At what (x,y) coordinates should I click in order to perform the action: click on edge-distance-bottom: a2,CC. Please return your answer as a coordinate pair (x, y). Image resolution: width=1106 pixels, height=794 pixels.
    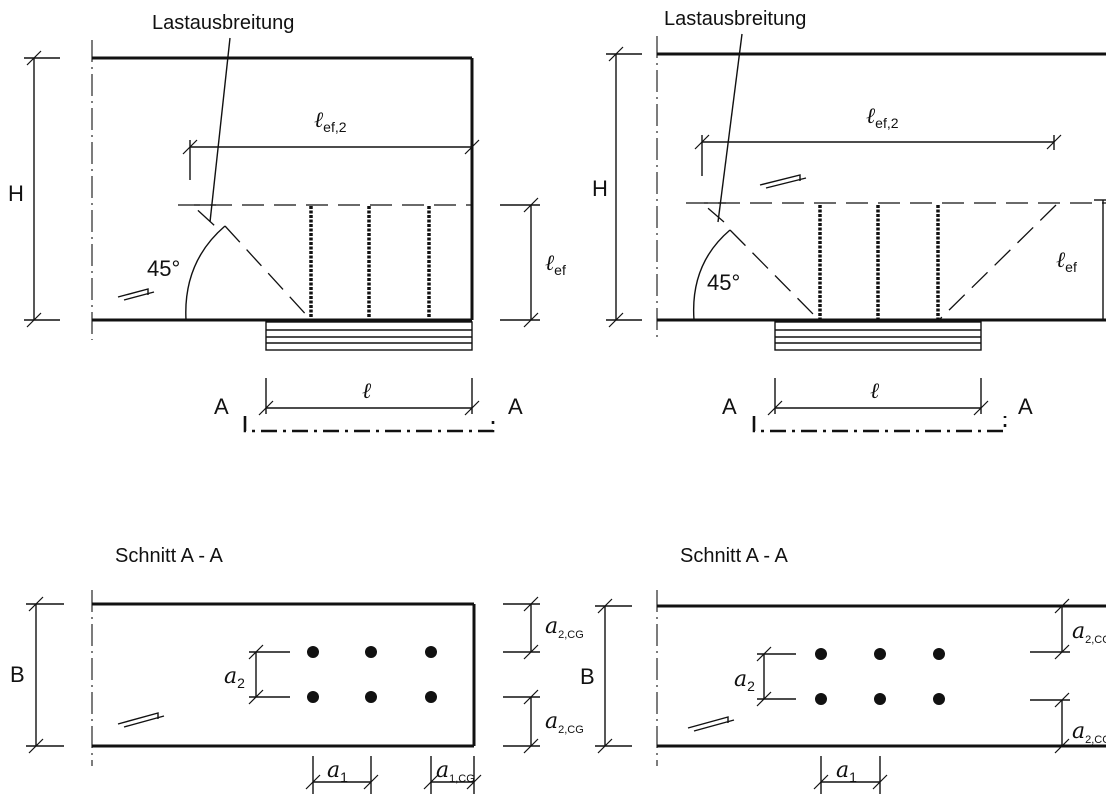
    Looking at the image, I should click on (1068, 723).